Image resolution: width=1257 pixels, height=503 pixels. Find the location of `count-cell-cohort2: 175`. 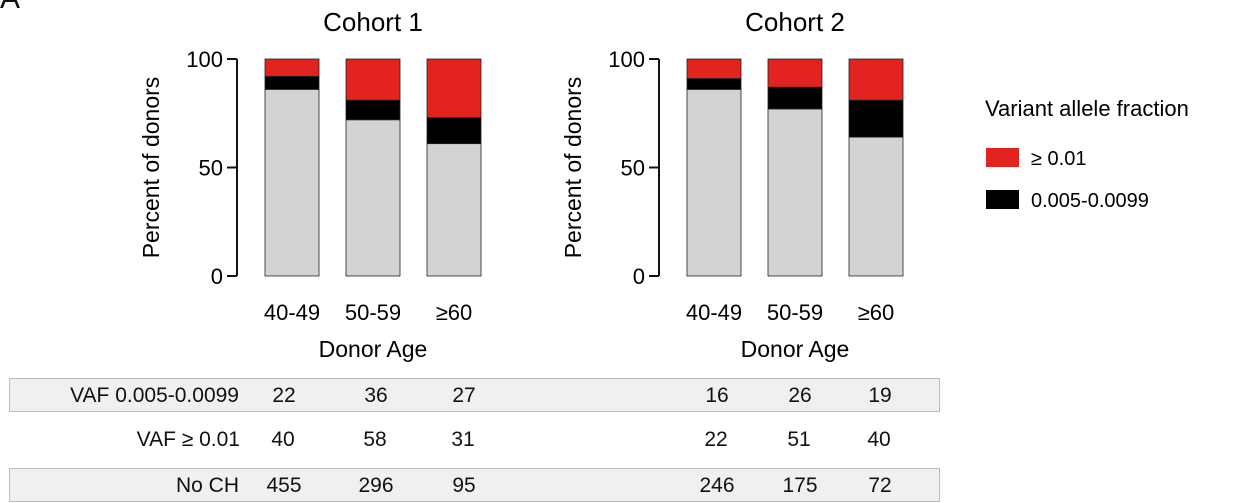

count-cell-cohort2: 175 is located at coordinates (800, 485).